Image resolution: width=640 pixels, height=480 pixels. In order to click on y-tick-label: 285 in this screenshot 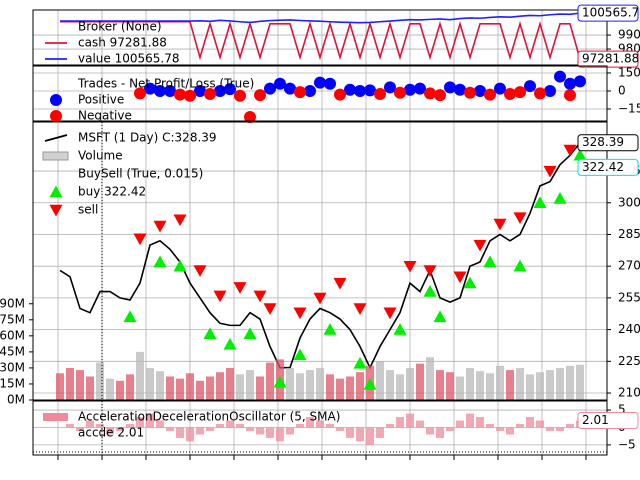, I will do `click(629, 234)`.